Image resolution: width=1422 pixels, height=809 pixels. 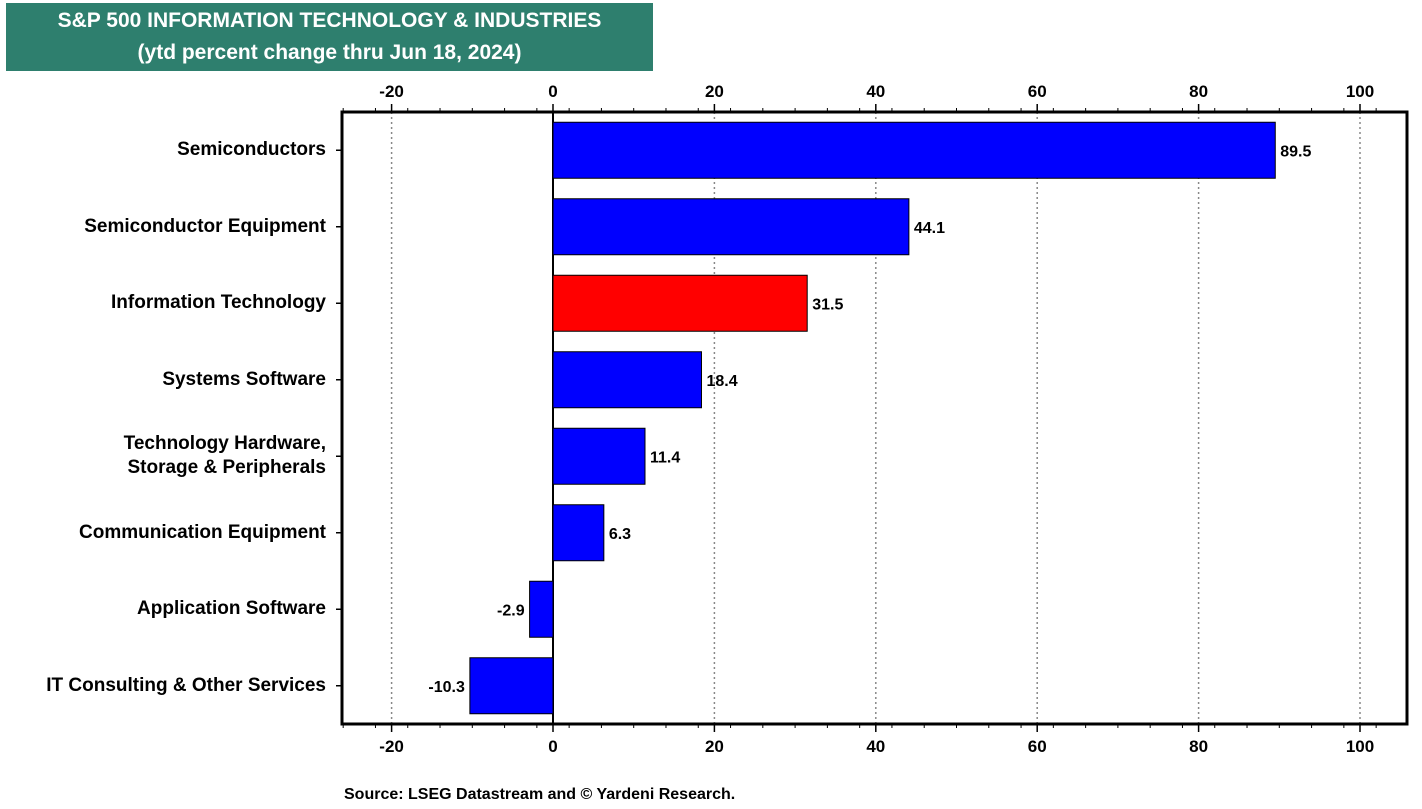 I want to click on tick-label-top: 20, so click(x=714, y=91).